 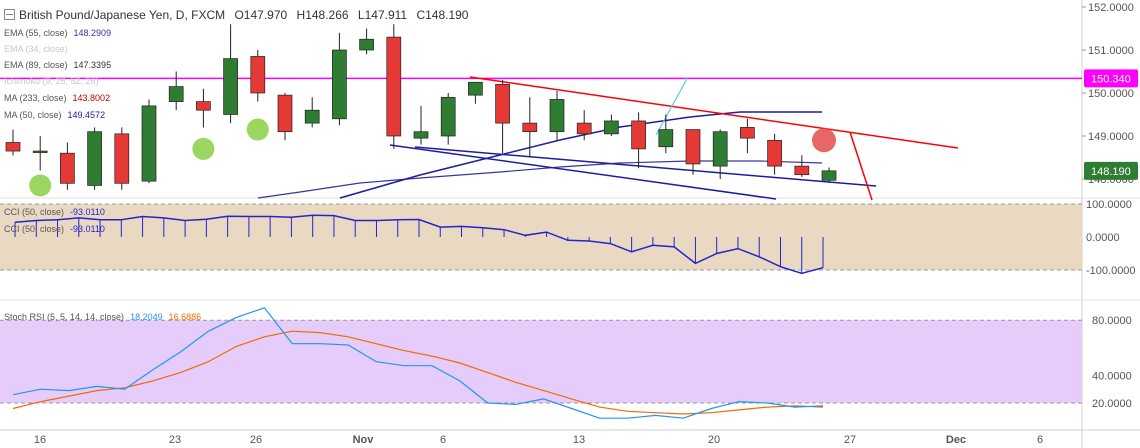 I want to click on time-axis-tick-label: 16, so click(x=40, y=440).